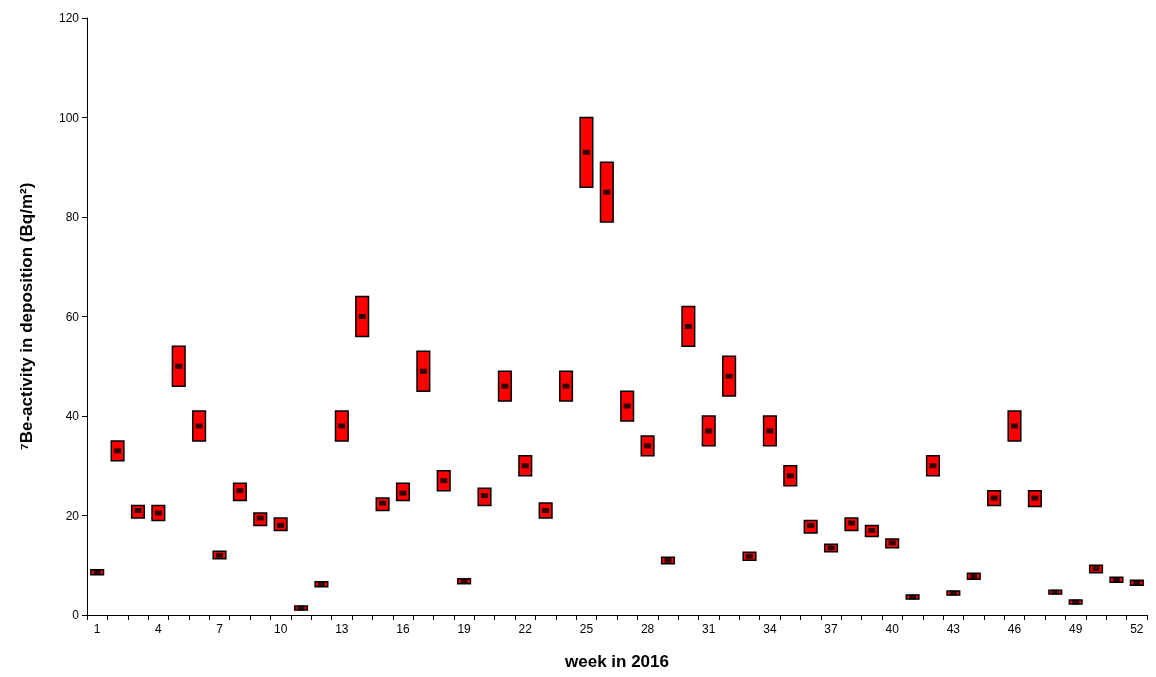 Image resolution: width=1156 pixels, height=677 pixels. Describe the element at coordinates (69, 18) in the screenshot. I see `y-tick-label: 120` at that location.